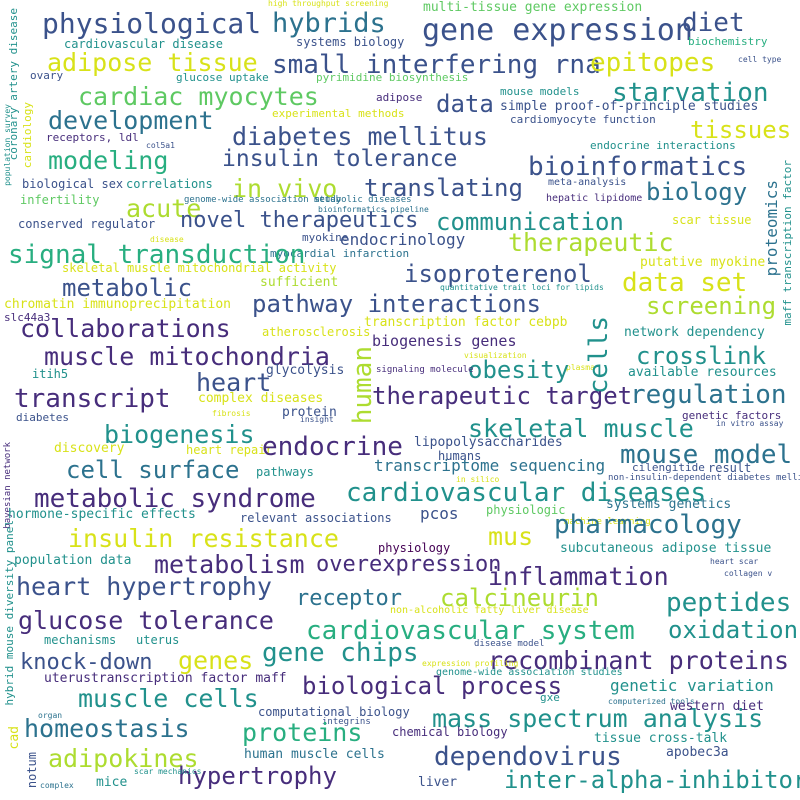  Describe the element at coordinates (153, 470) in the screenshot. I see `word-cell-surface: cell surface` at that location.